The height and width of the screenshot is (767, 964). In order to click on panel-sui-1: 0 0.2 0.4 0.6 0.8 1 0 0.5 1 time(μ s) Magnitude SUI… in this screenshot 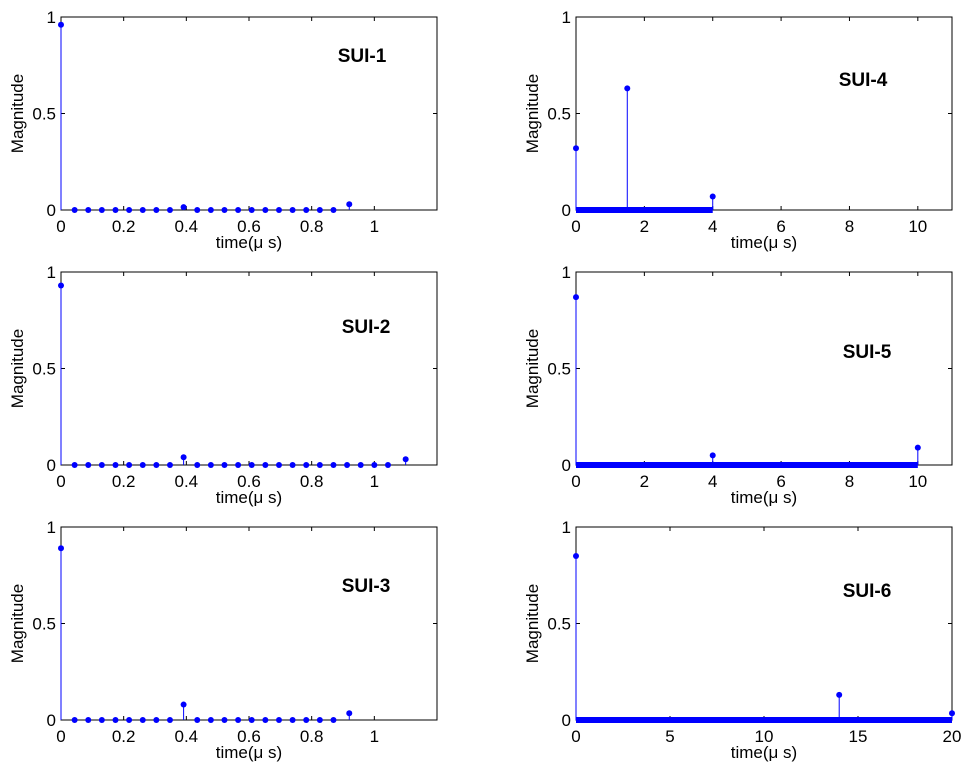, I will do `click(223, 130)`.